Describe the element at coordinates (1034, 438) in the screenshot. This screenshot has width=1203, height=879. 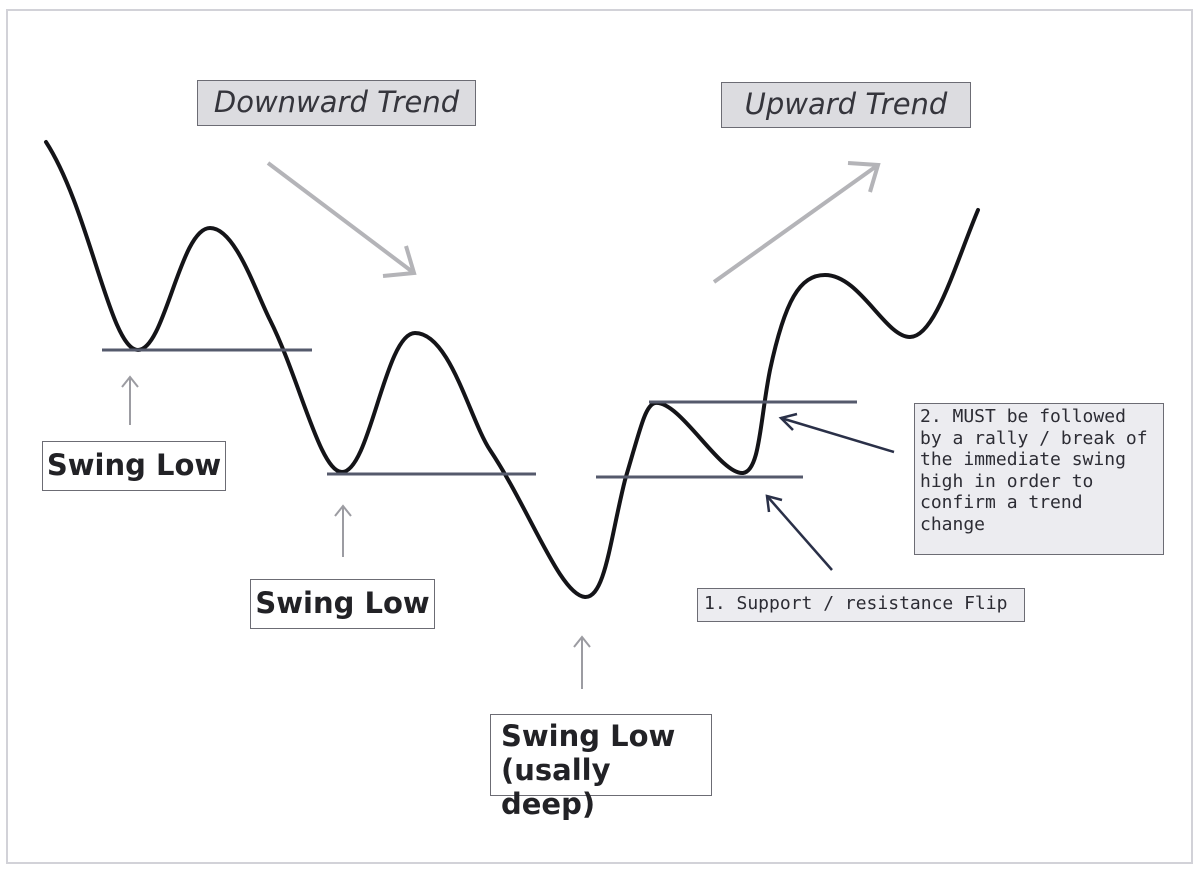
I see `note-line: by a rally / break of` at that location.